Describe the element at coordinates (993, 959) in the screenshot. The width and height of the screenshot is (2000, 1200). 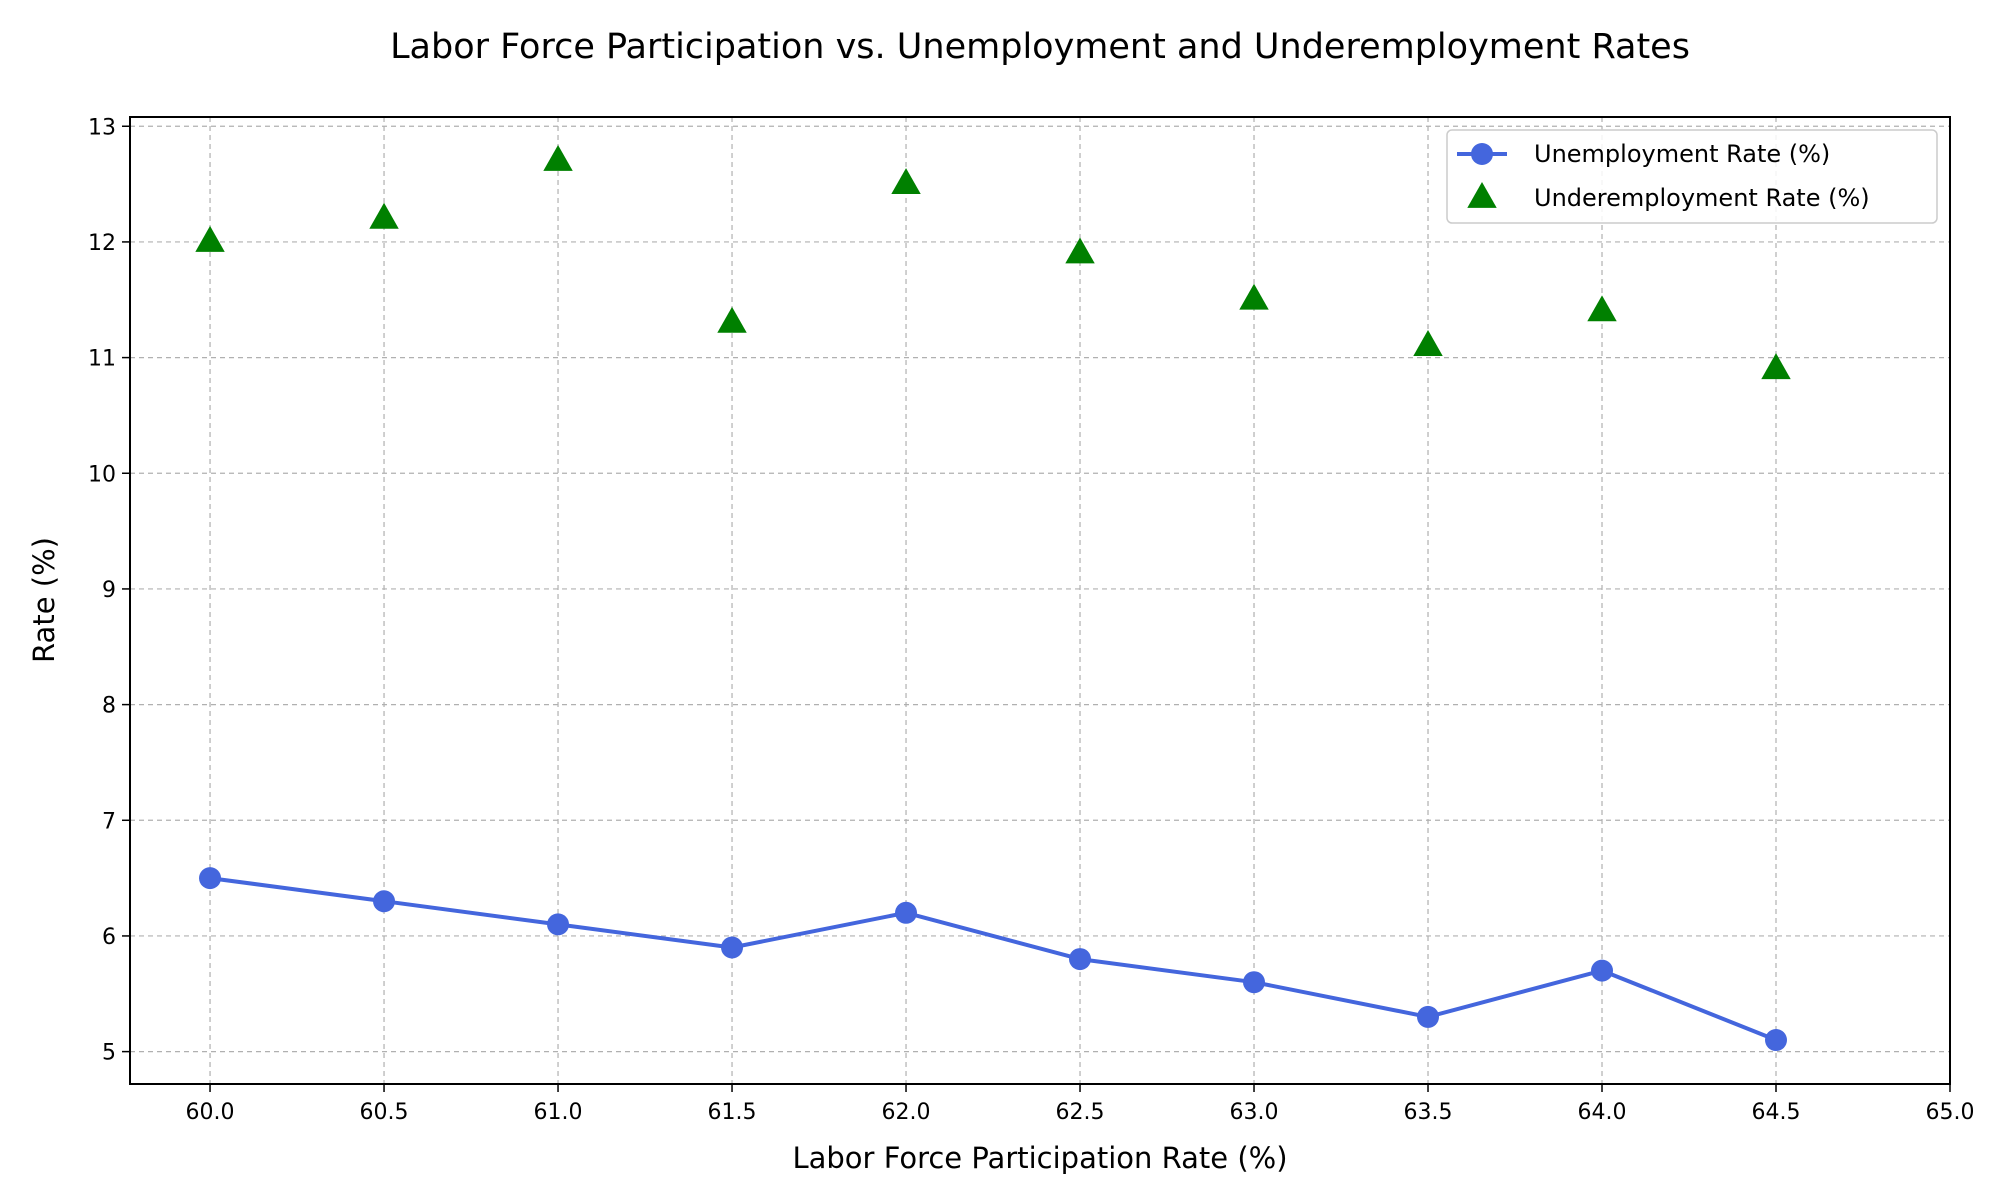
I see `unemployment-line` at that location.